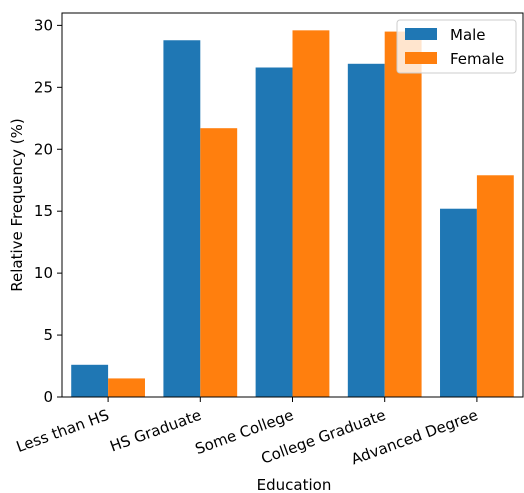 This screenshot has height=493, width=524. What do you see at coordinates (477, 59) in the screenshot?
I see `legend-label-female: Female` at bounding box center [477, 59].